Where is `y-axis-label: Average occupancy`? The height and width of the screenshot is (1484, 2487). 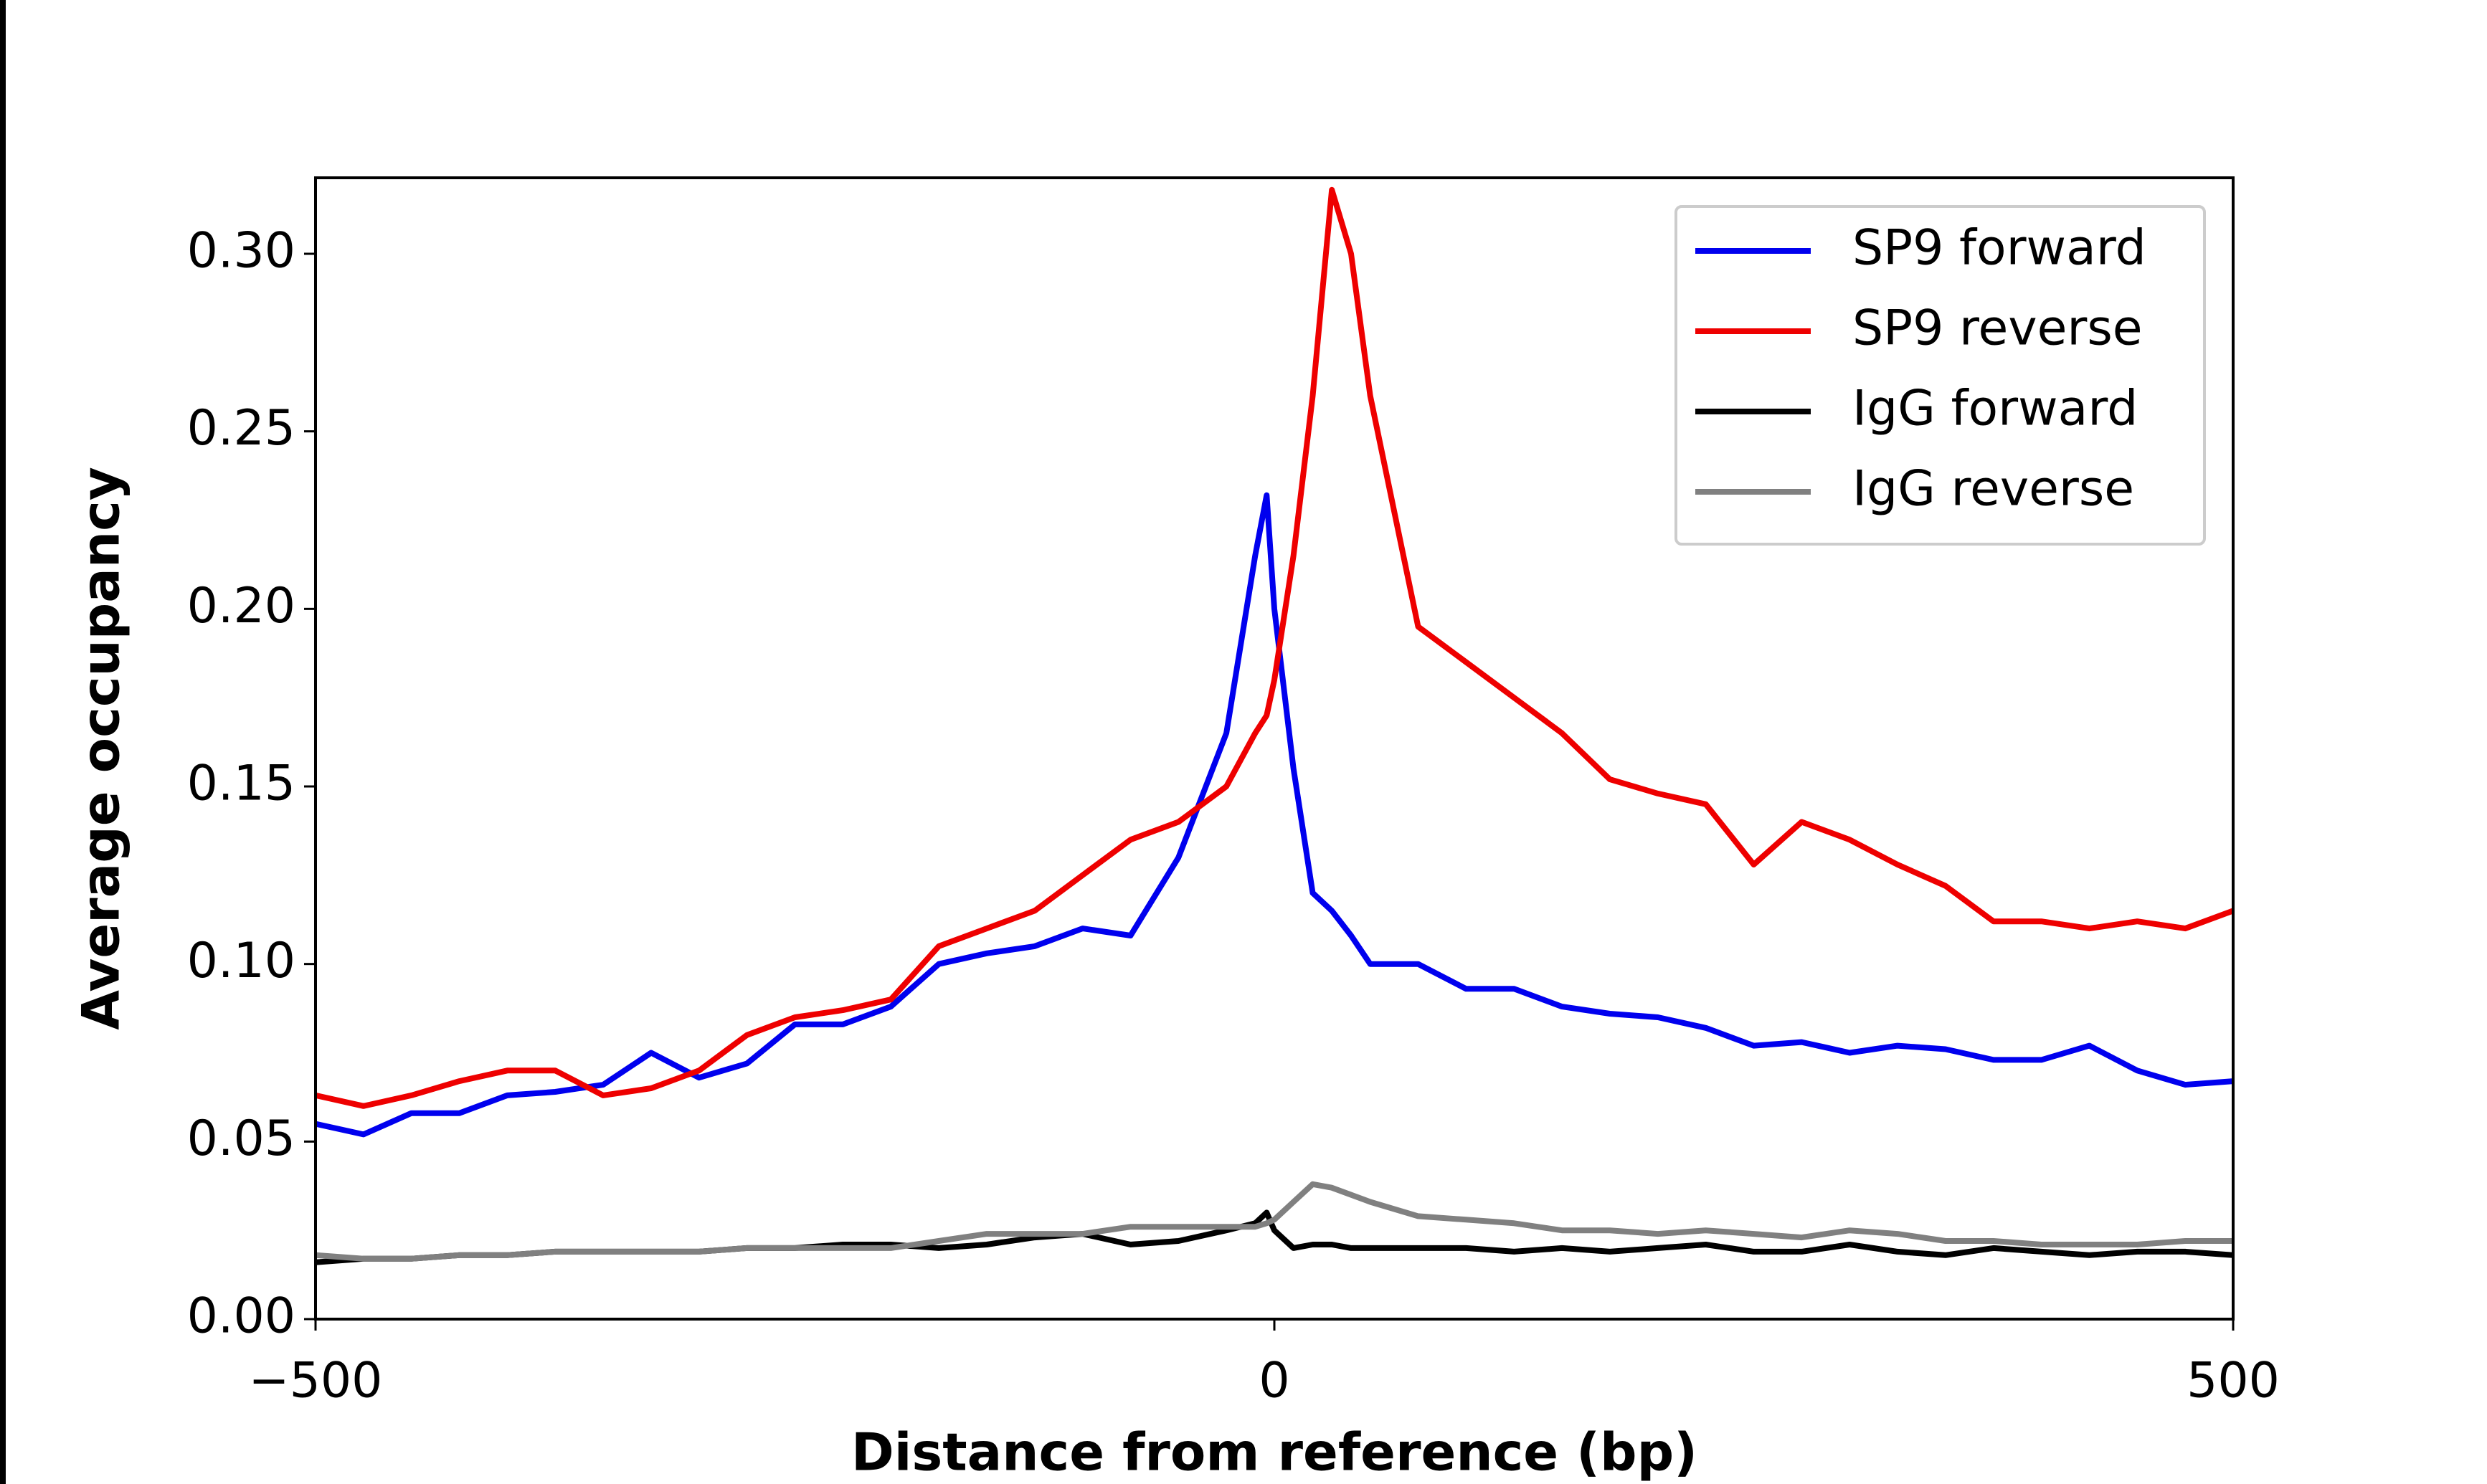 y-axis-label: Average occupancy is located at coordinates (101, 749).